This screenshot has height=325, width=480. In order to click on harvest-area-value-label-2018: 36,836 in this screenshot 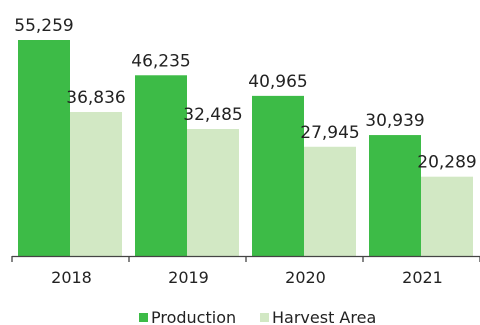, I will do `click(95, 98)`.